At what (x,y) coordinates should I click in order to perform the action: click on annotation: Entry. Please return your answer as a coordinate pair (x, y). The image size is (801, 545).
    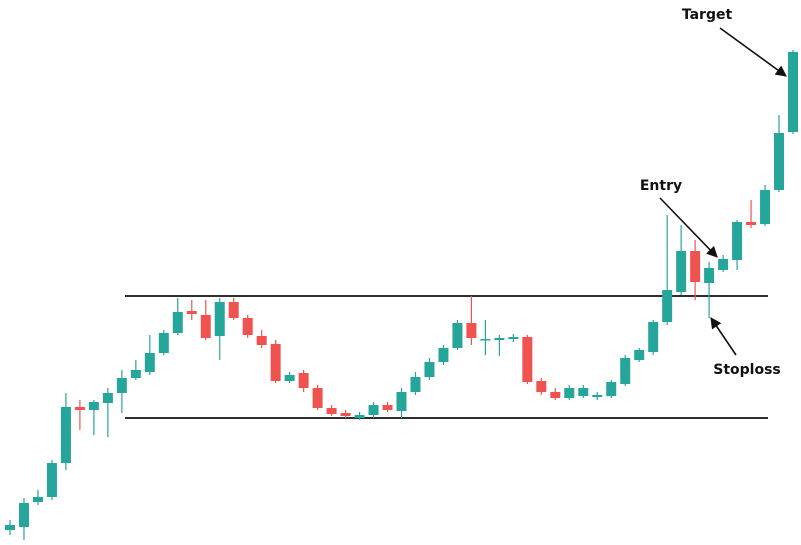
    Looking at the image, I should click on (661, 186).